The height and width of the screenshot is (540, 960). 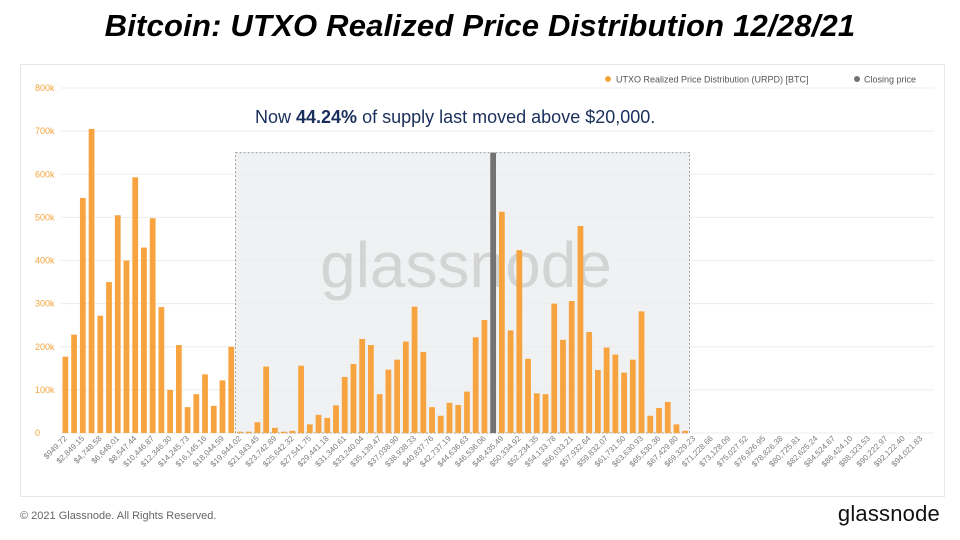 What do you see at coordinates (45, 304) in the screenshot?
I see `y-tick-label: 300k` at bounding box center [45, 304].